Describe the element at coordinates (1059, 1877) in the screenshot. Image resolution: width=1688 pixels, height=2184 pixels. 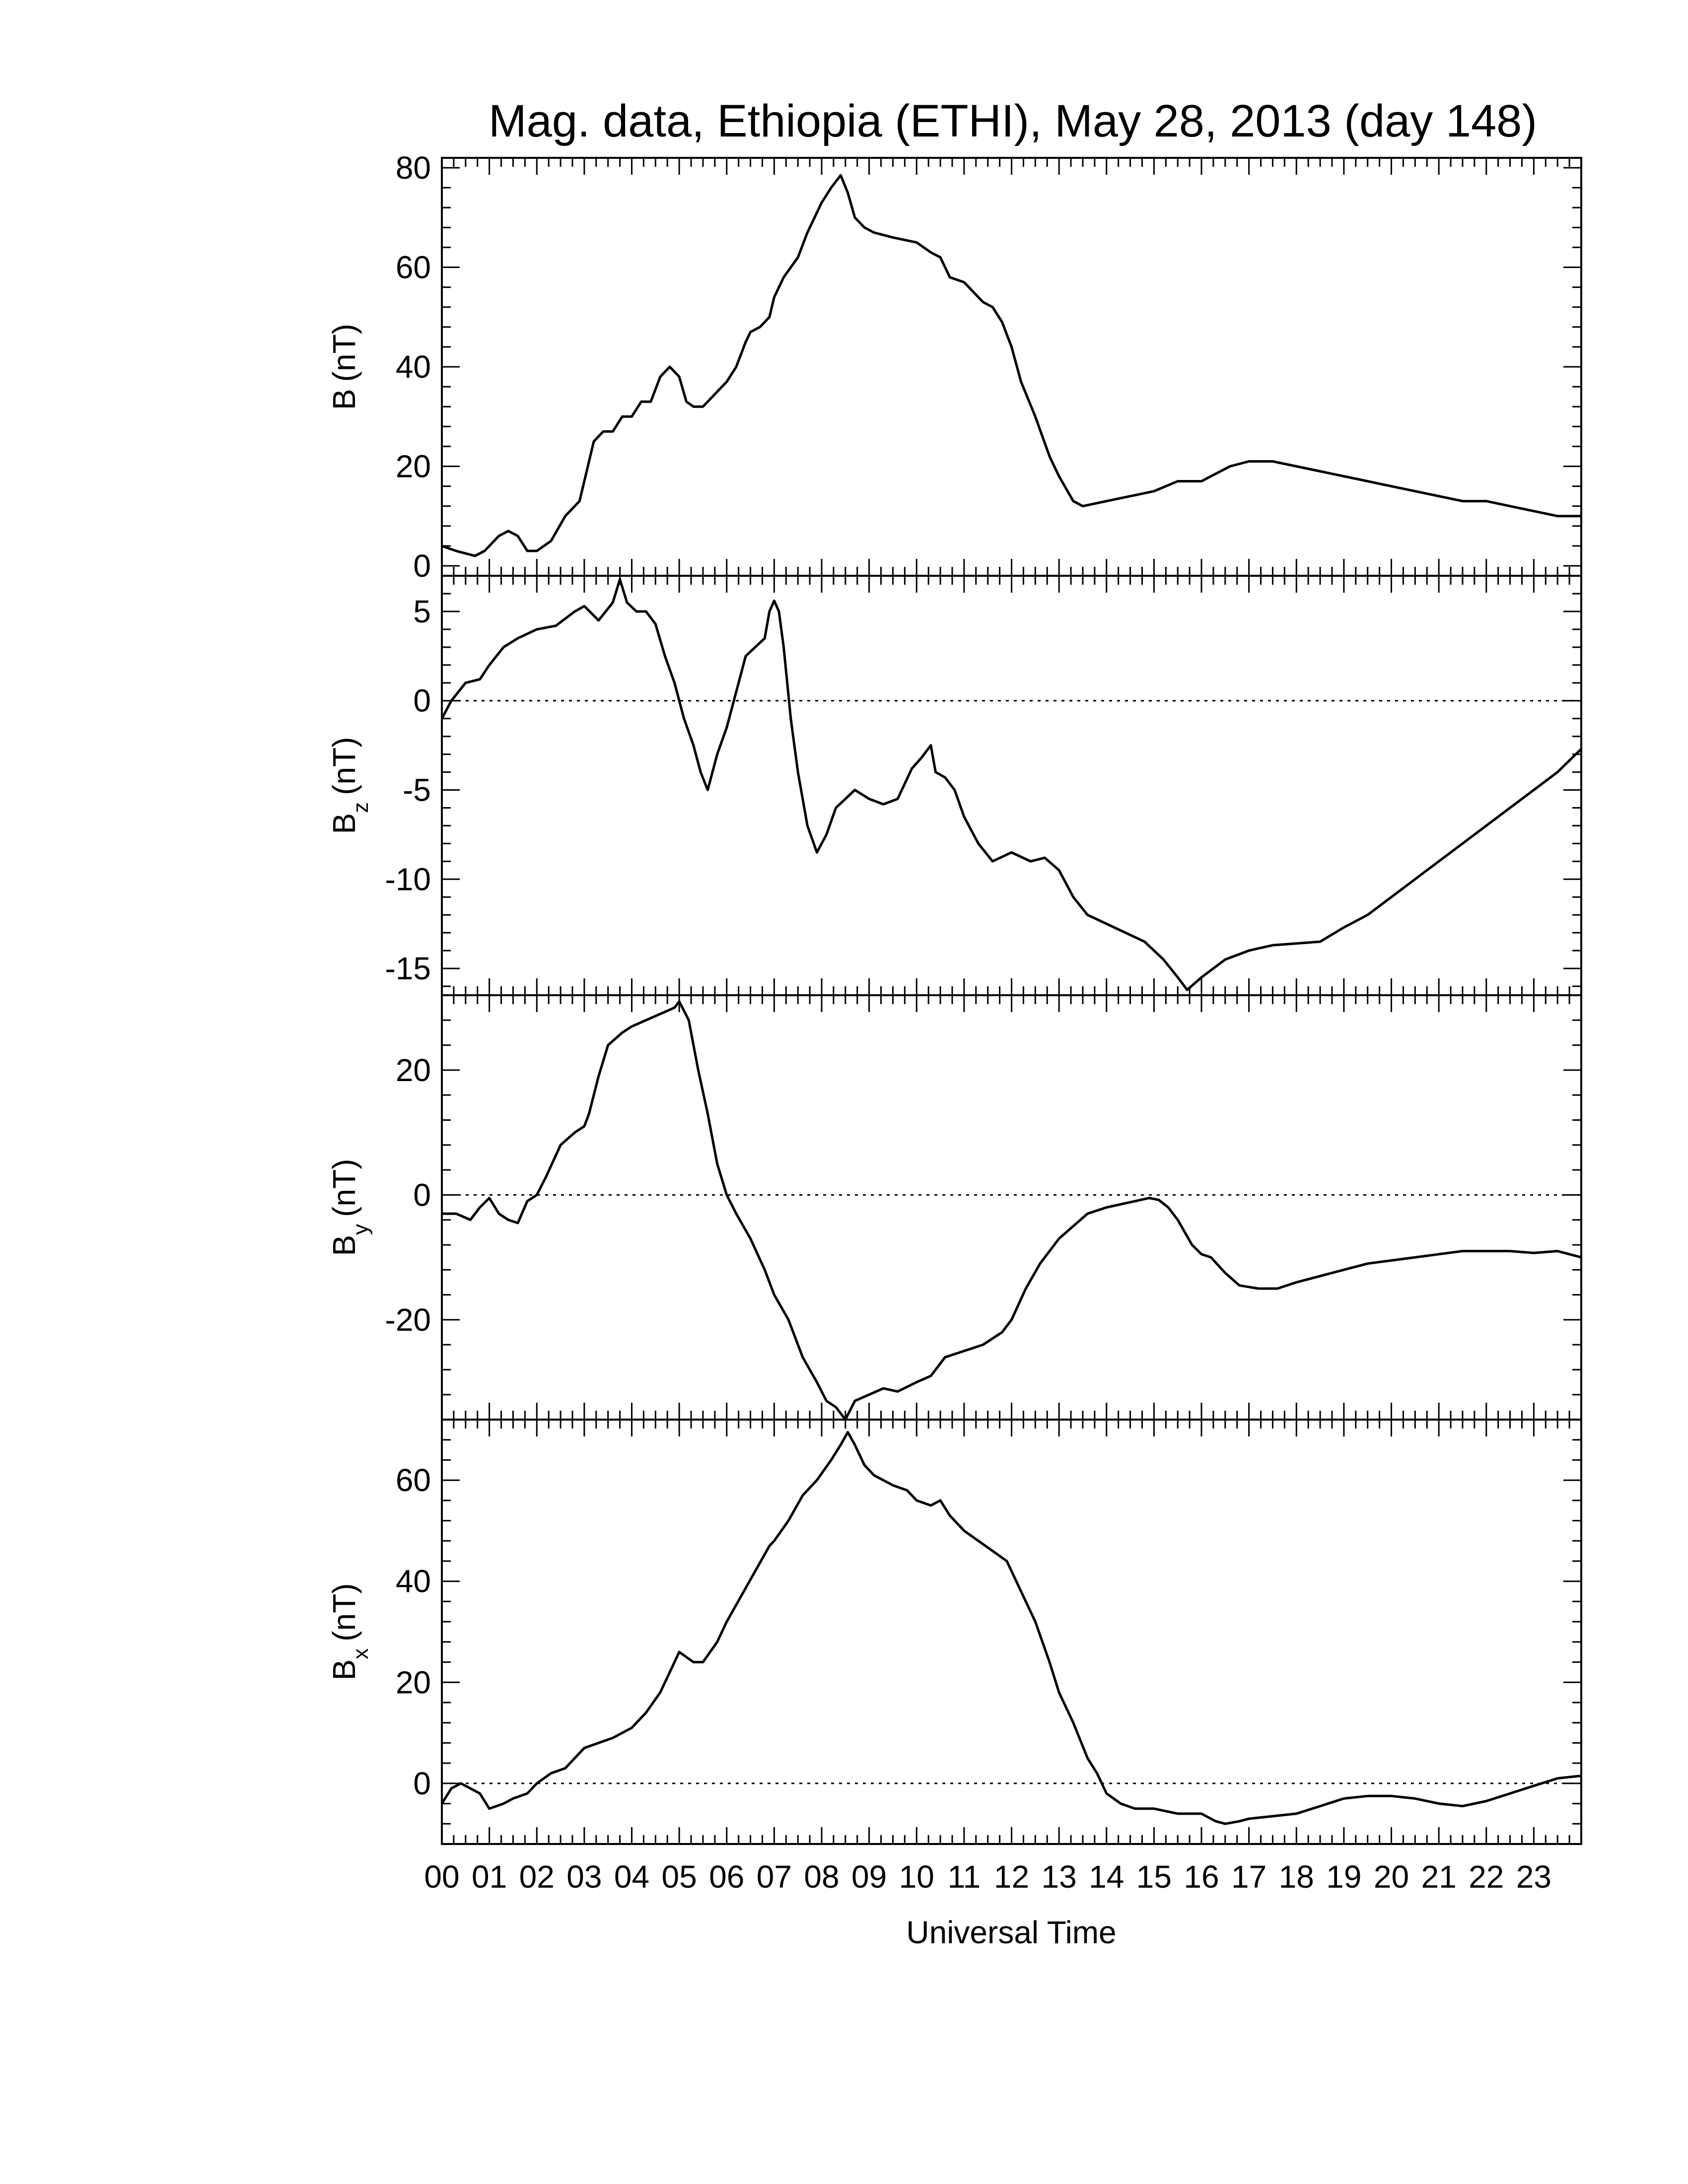
I see `x-tick-label: 13` at that location.